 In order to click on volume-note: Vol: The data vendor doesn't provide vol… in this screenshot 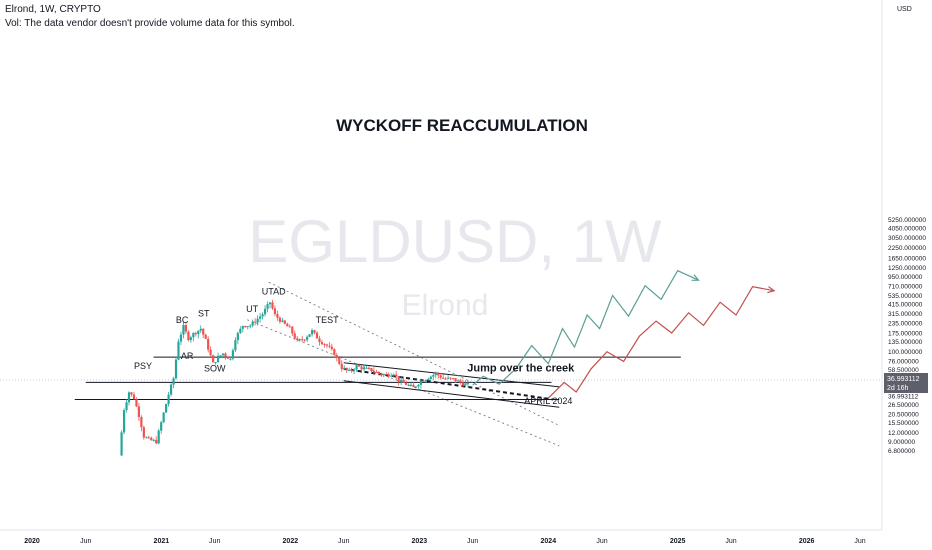, I will do `click(150, 23)`.